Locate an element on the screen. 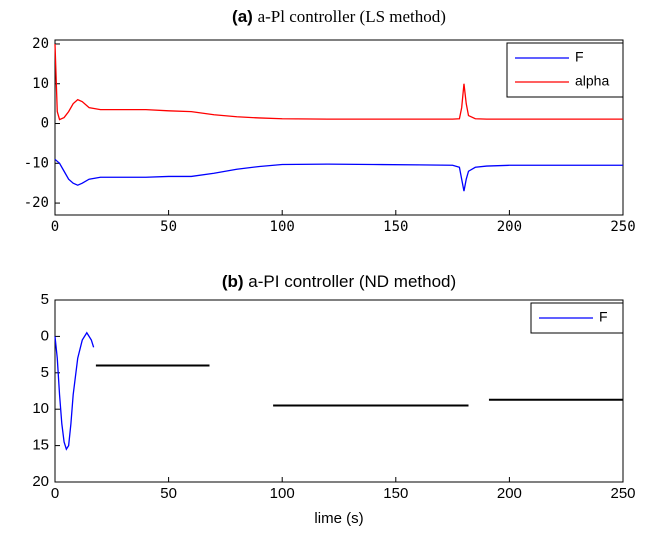  panel-label: (a) is located at coordinates (242, 16).